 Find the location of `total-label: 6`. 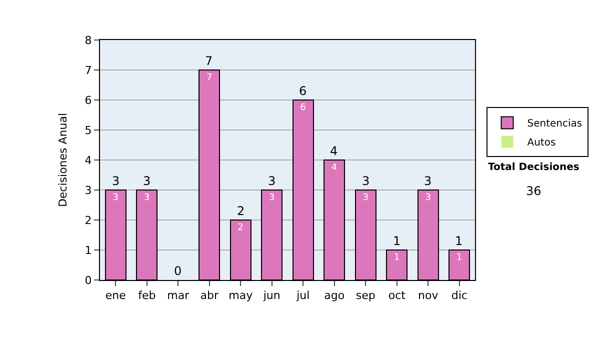

total-label: 6 is located at coordinates (303, 91).